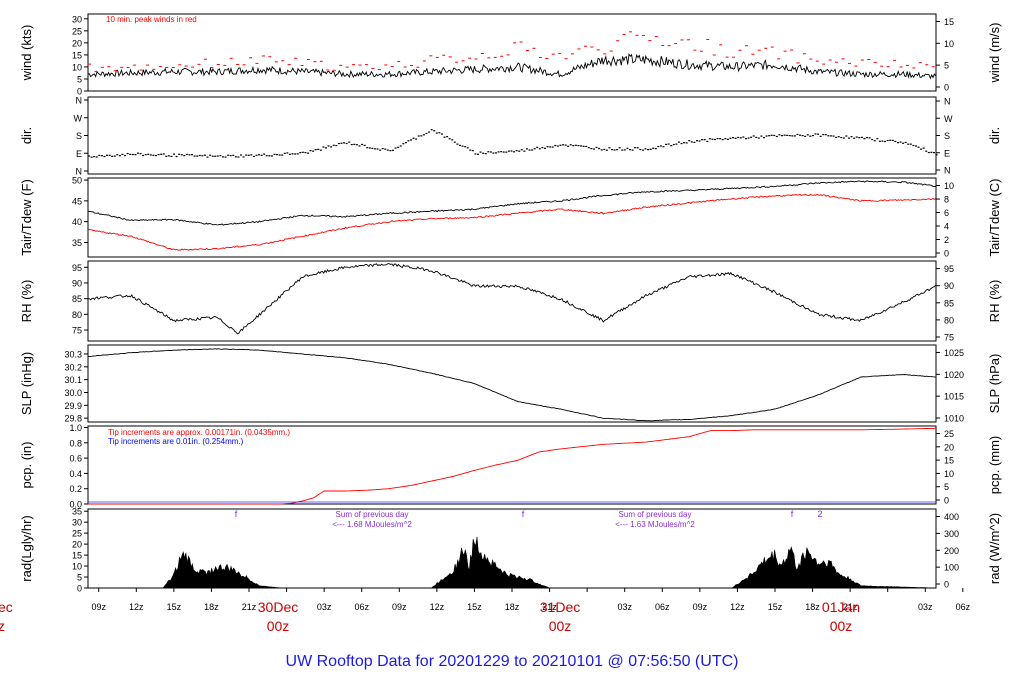 The height and width of the screenshot is (700, 1024). Describe the element at coordinates (951, 534) in the screenshot. I see `y-tick-label-right: 300` at that location.